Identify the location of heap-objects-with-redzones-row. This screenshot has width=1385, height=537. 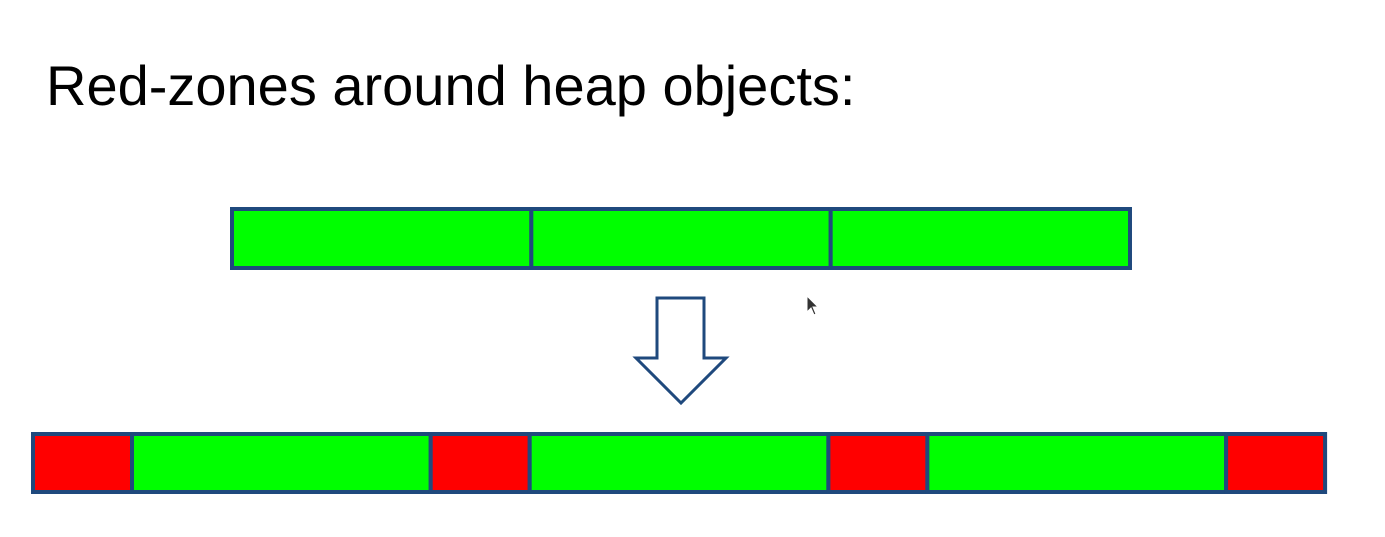
(679, 463).